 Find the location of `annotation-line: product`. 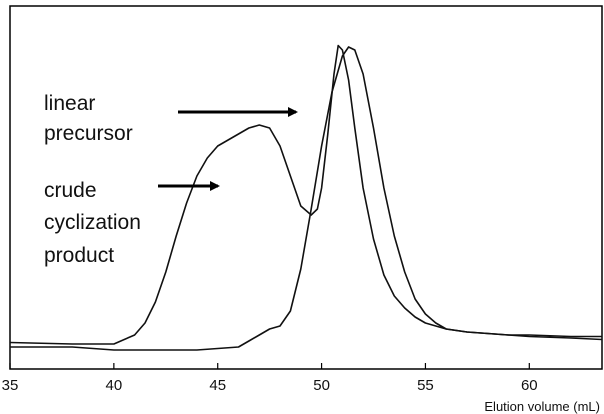

annotation-line: product is located at coordinates (79, 255).